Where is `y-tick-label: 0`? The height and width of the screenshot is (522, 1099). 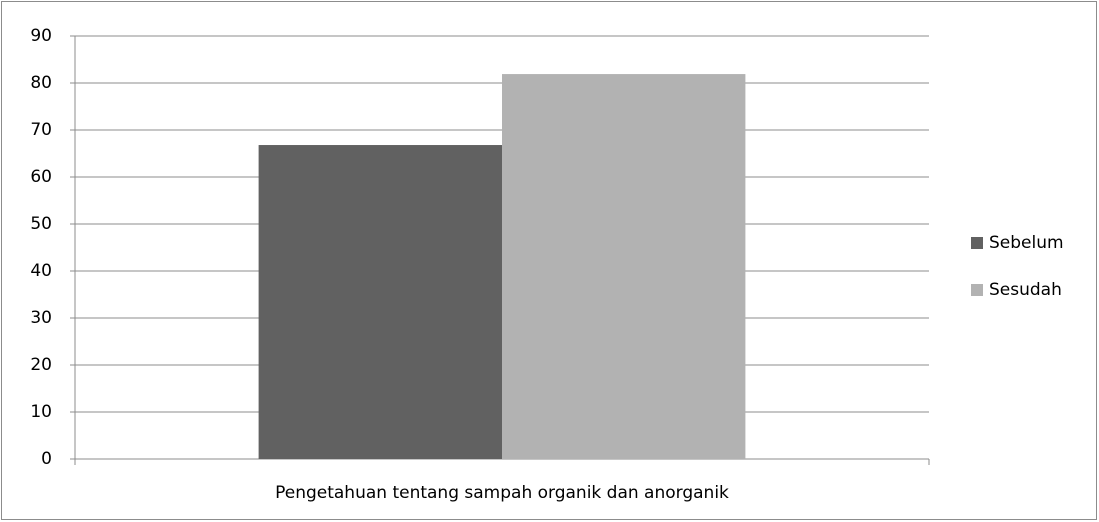
y-tick-label: 0 is located at coordinates (46, 459).